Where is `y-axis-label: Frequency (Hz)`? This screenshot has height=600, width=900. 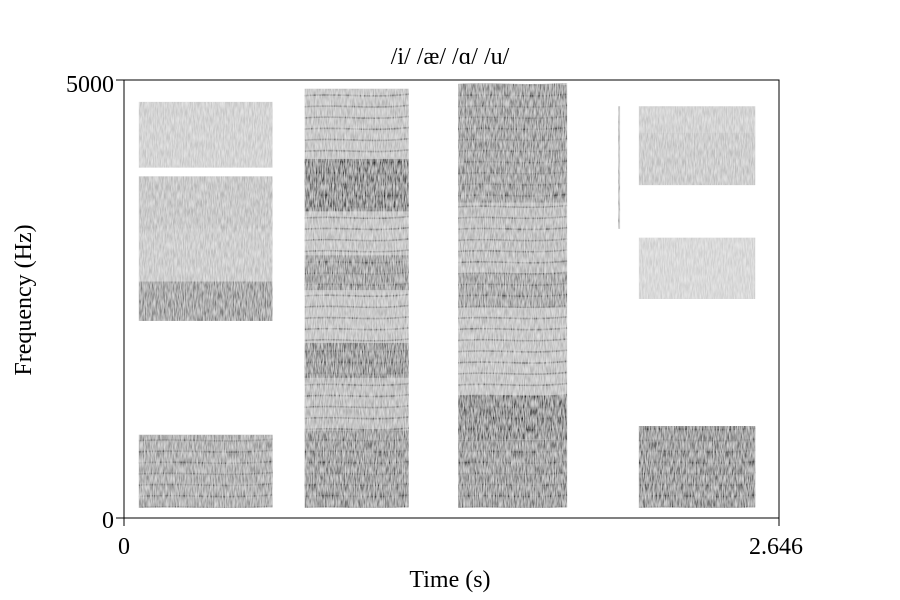
y-axis-label: Frequency (Hz) is located at coordinates (24, 299).